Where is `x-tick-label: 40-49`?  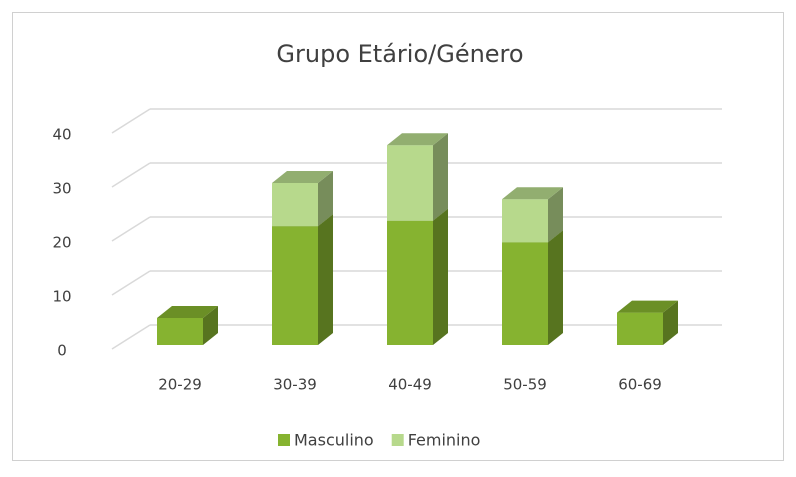
x-tick-label: 40-49 is located at coordinates (410, 385).